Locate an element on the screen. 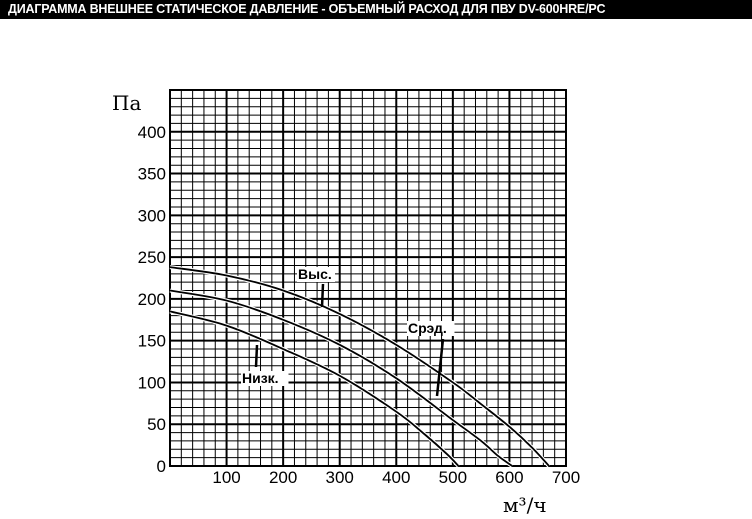  curve-label-bg-medium is located at coordinates (431, 328).